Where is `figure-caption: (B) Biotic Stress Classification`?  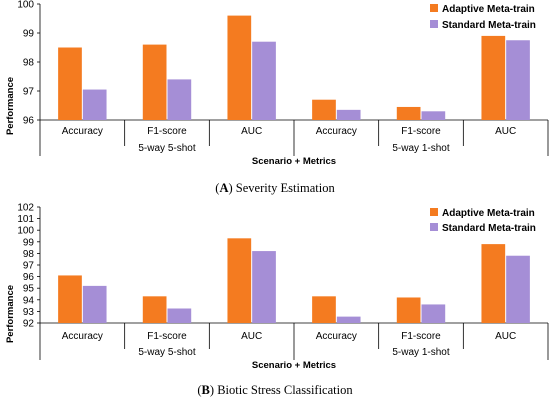 figure-caption: (B) Biotic Stress Classification is located at coordinates (275, 390).